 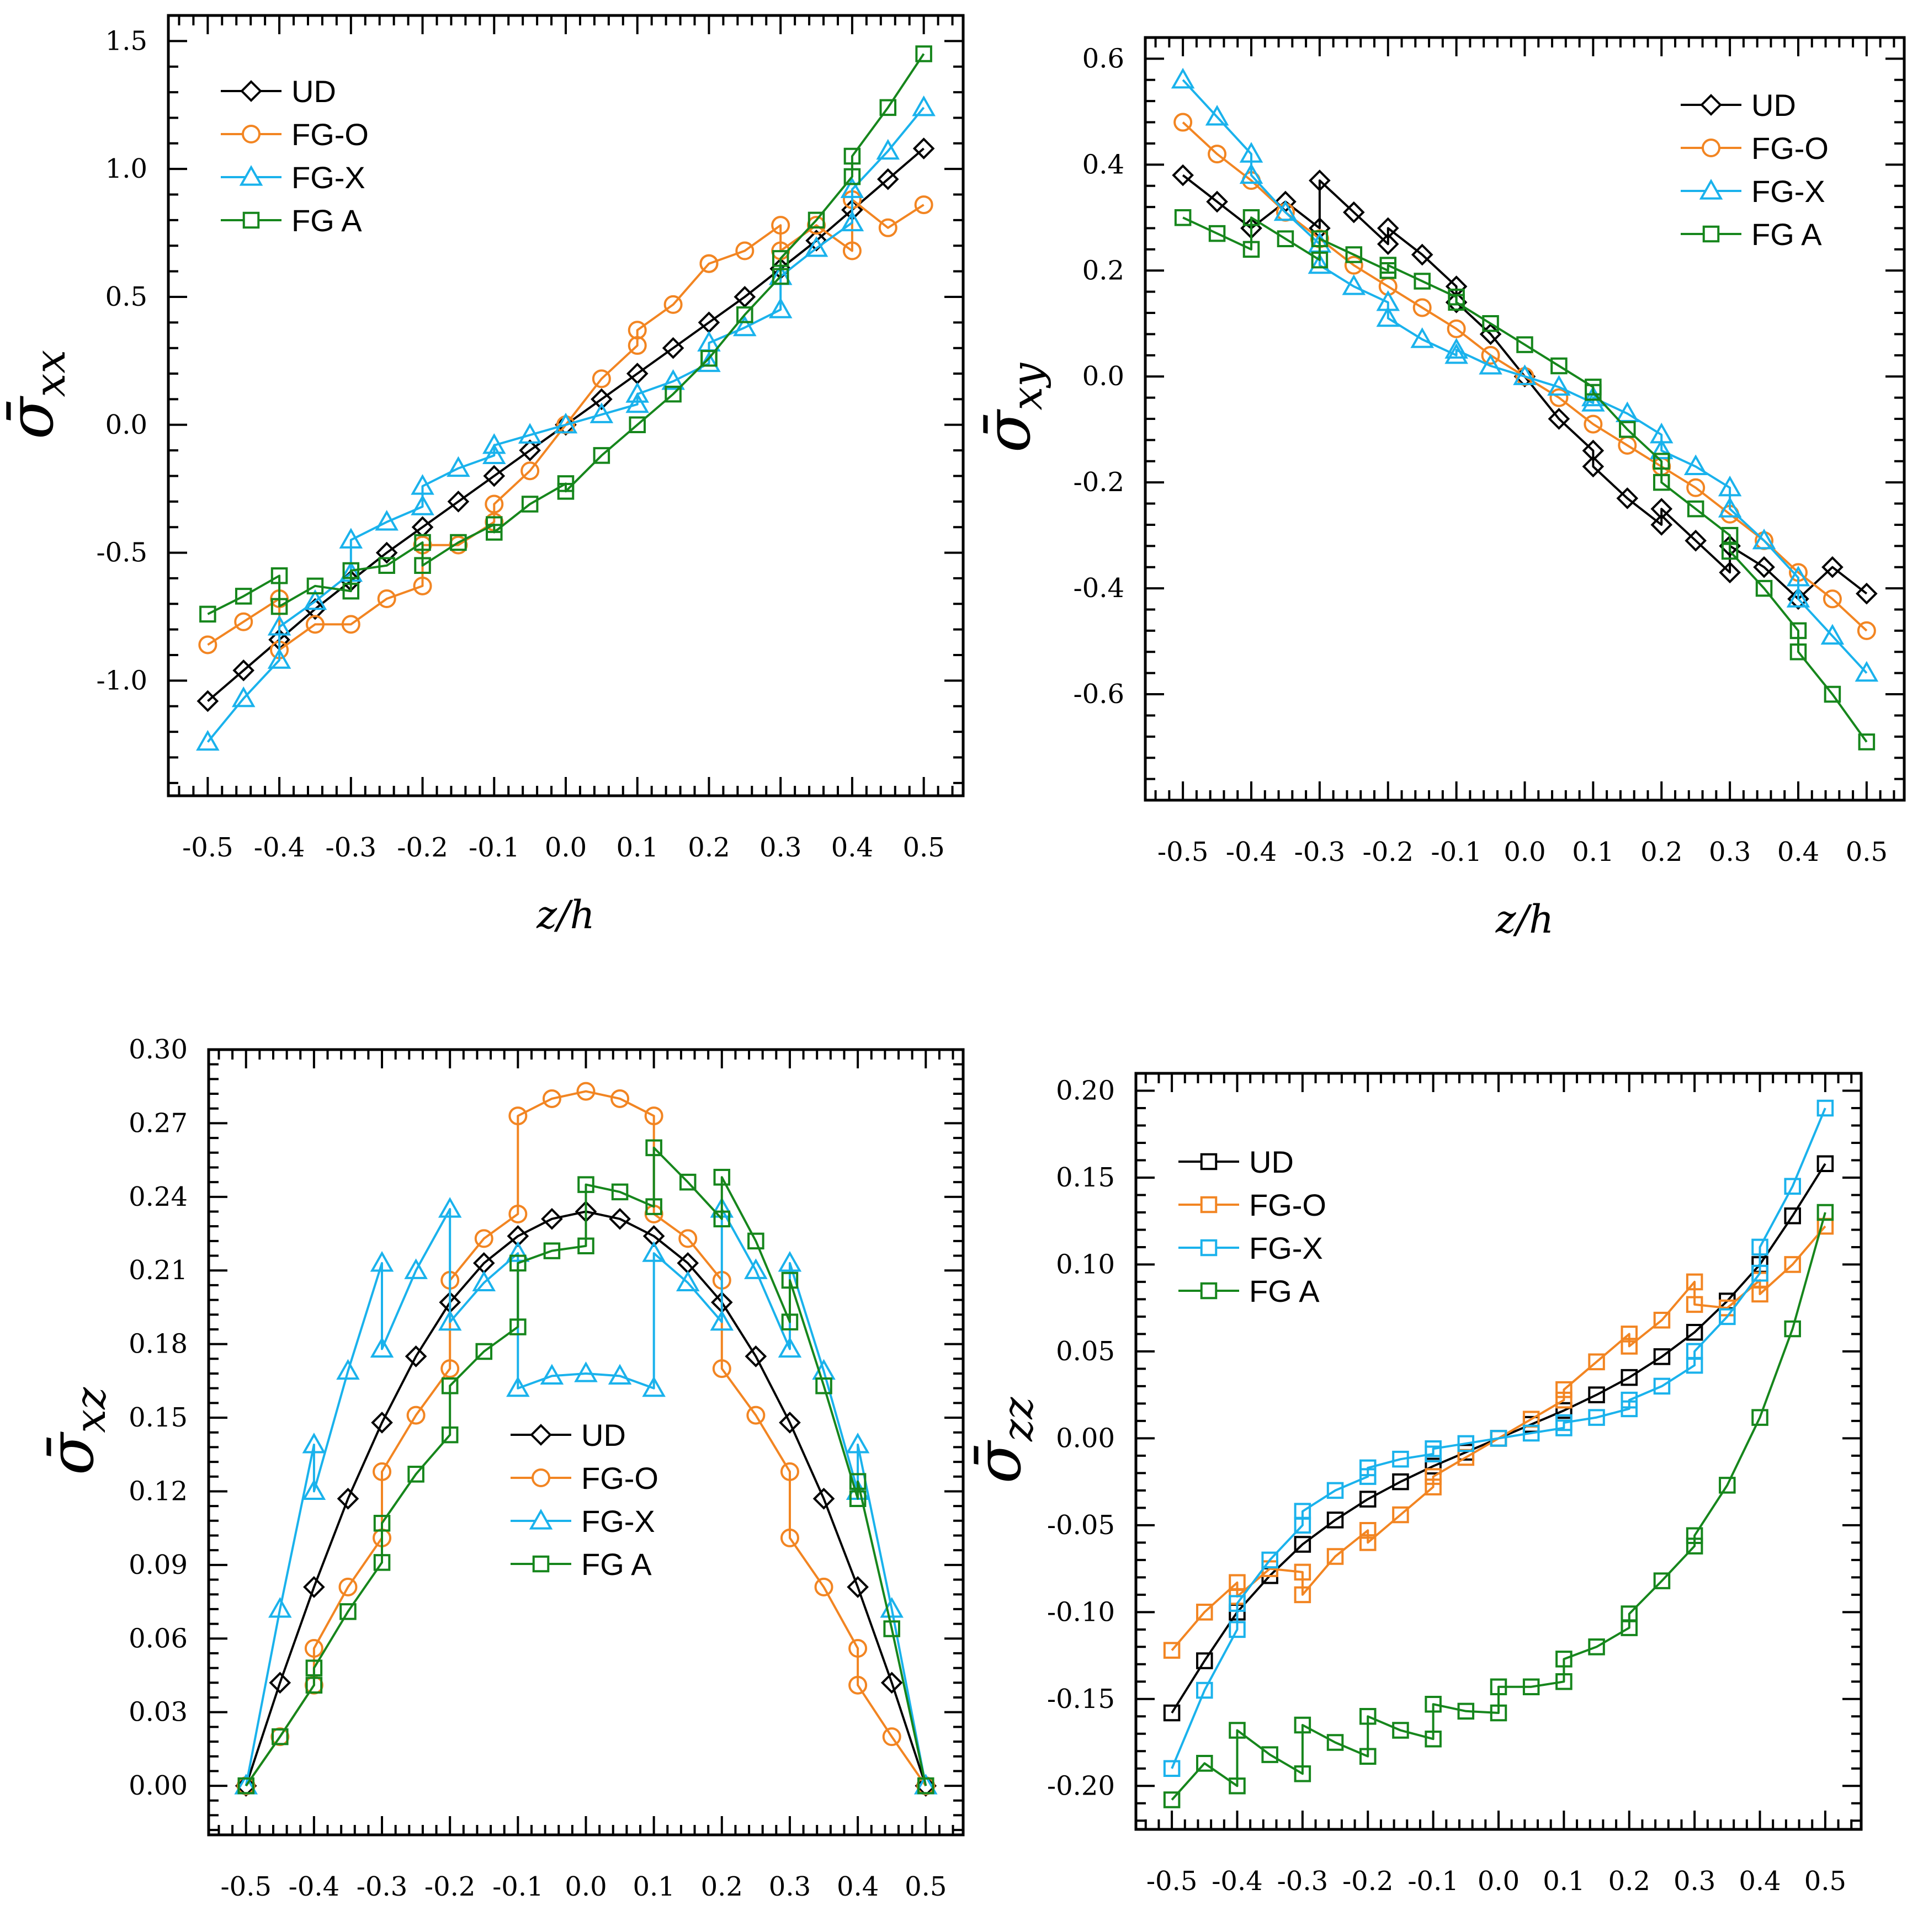 What do you see at coordinates (1286, 1248) in the screenshot?
I see `legend-label: FG-X` at bounding box center [1286, 1248].